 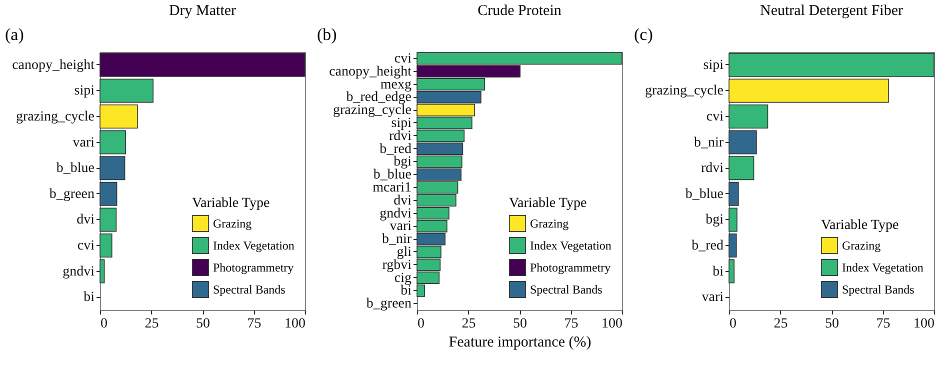 I want to click on x-axis-title: Feature importance (%), so click(x=520, y=342).